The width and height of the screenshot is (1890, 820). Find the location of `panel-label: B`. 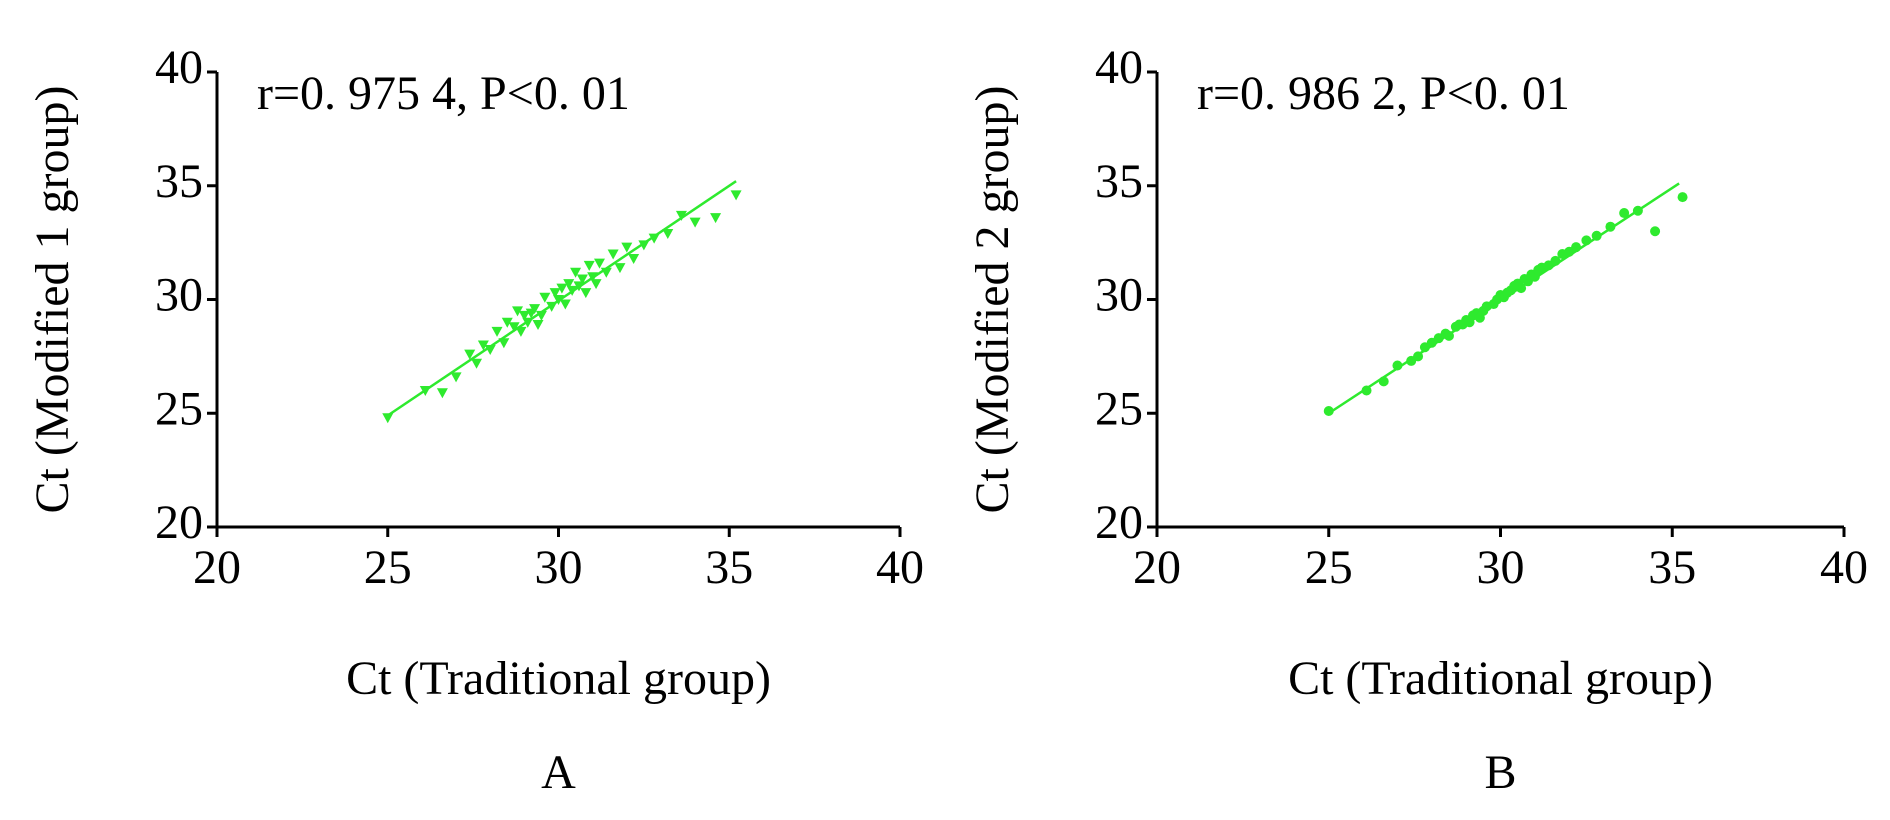

panel-label: B is located at coordinates (1500, 772).